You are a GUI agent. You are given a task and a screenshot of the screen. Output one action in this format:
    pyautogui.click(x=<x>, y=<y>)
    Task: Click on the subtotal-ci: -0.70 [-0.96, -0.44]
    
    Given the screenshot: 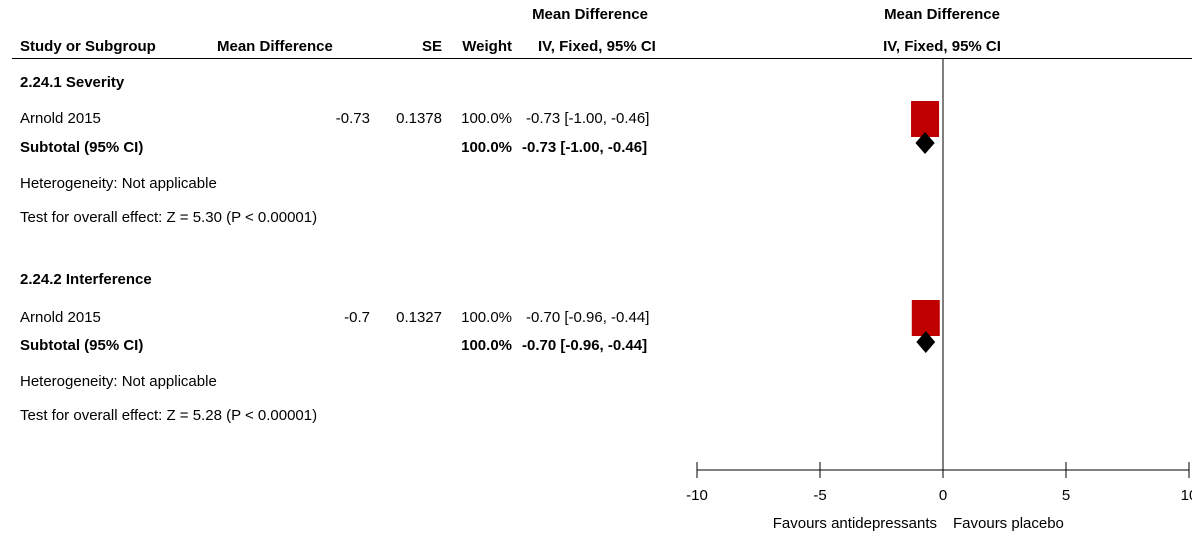 What is the action you would take?
    pyautogui.click(x=585, y=345)
    